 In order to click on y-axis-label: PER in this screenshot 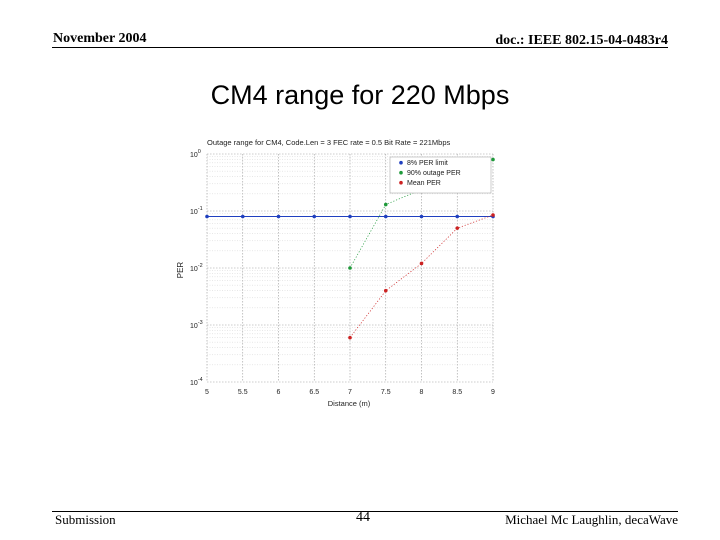, I will do `click(180, 270)`.